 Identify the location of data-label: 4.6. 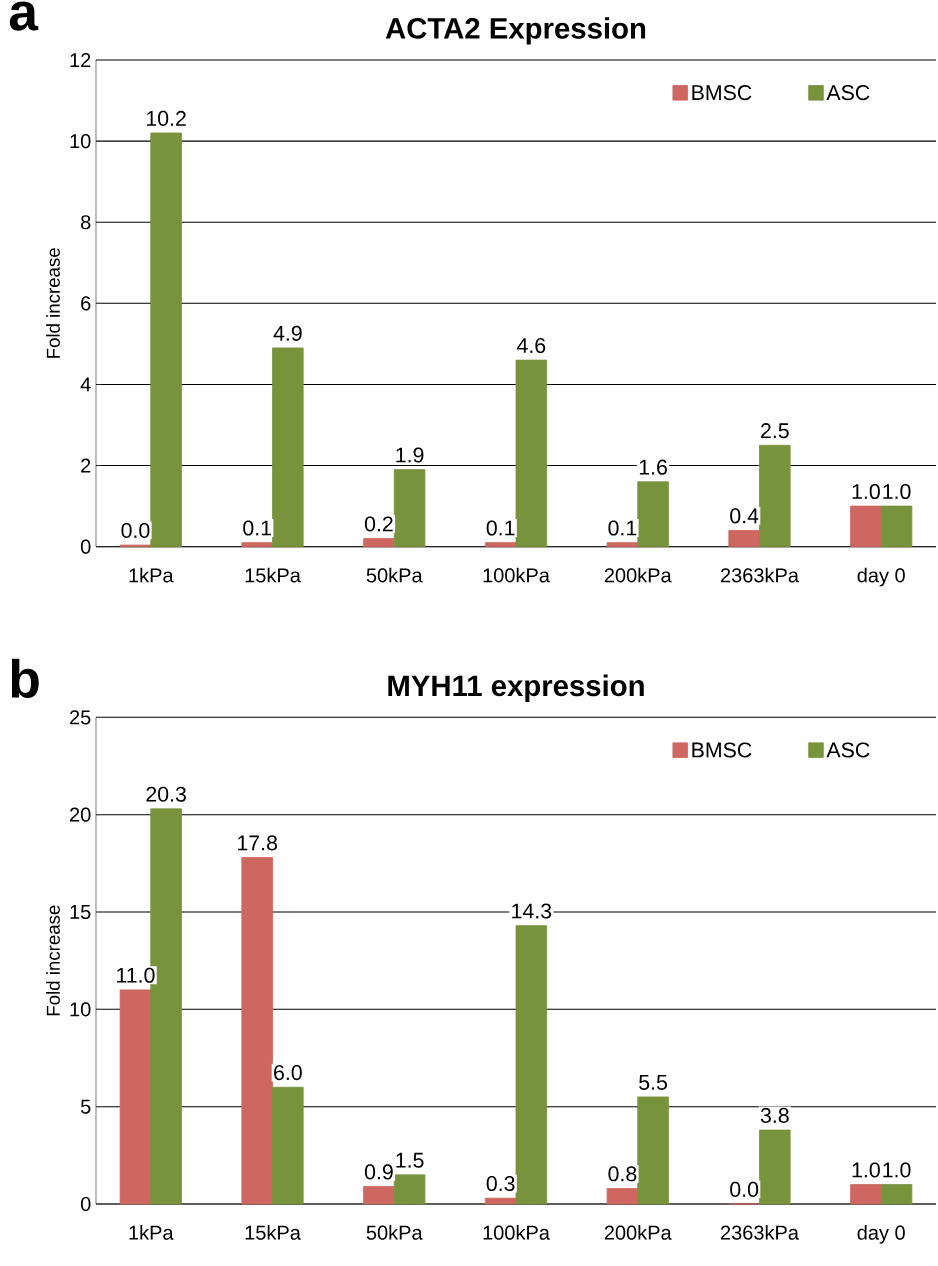
(531, 345).